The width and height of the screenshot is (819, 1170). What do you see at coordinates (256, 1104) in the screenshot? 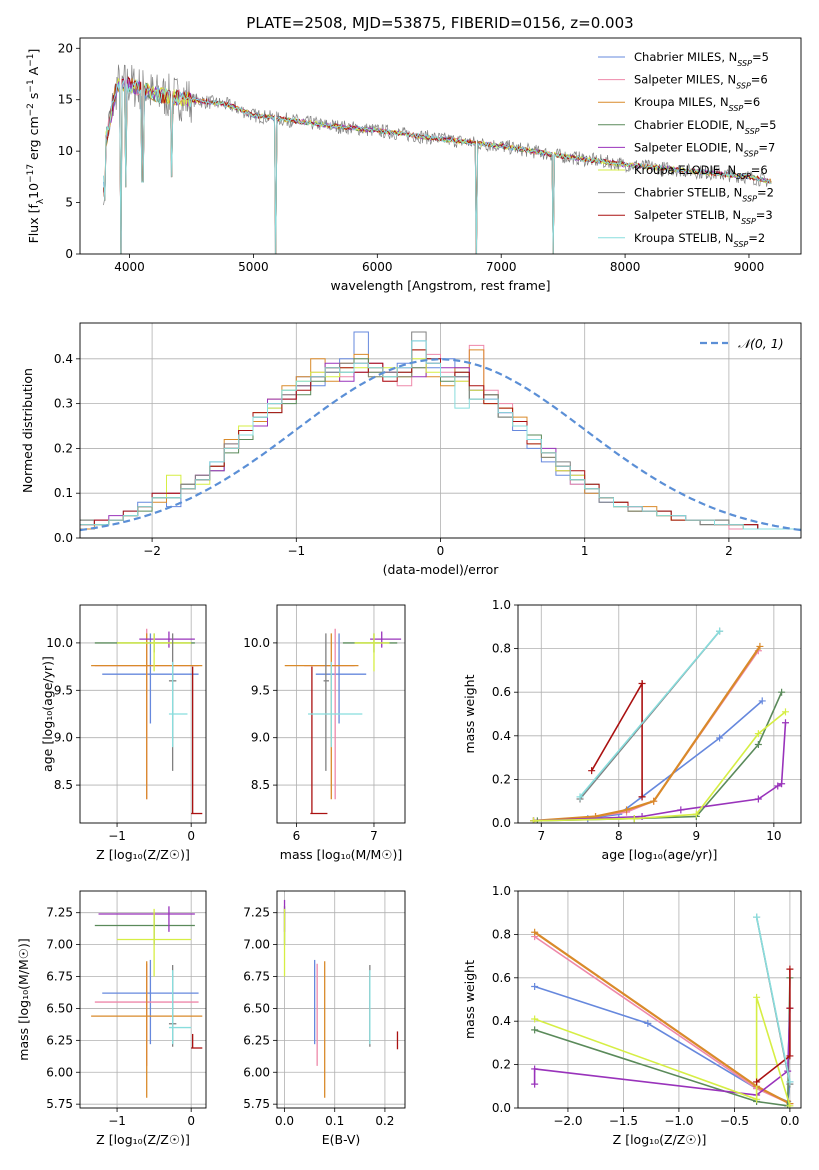
I see `y-tick-label: 5.75` at bounding box center [256, 1104].